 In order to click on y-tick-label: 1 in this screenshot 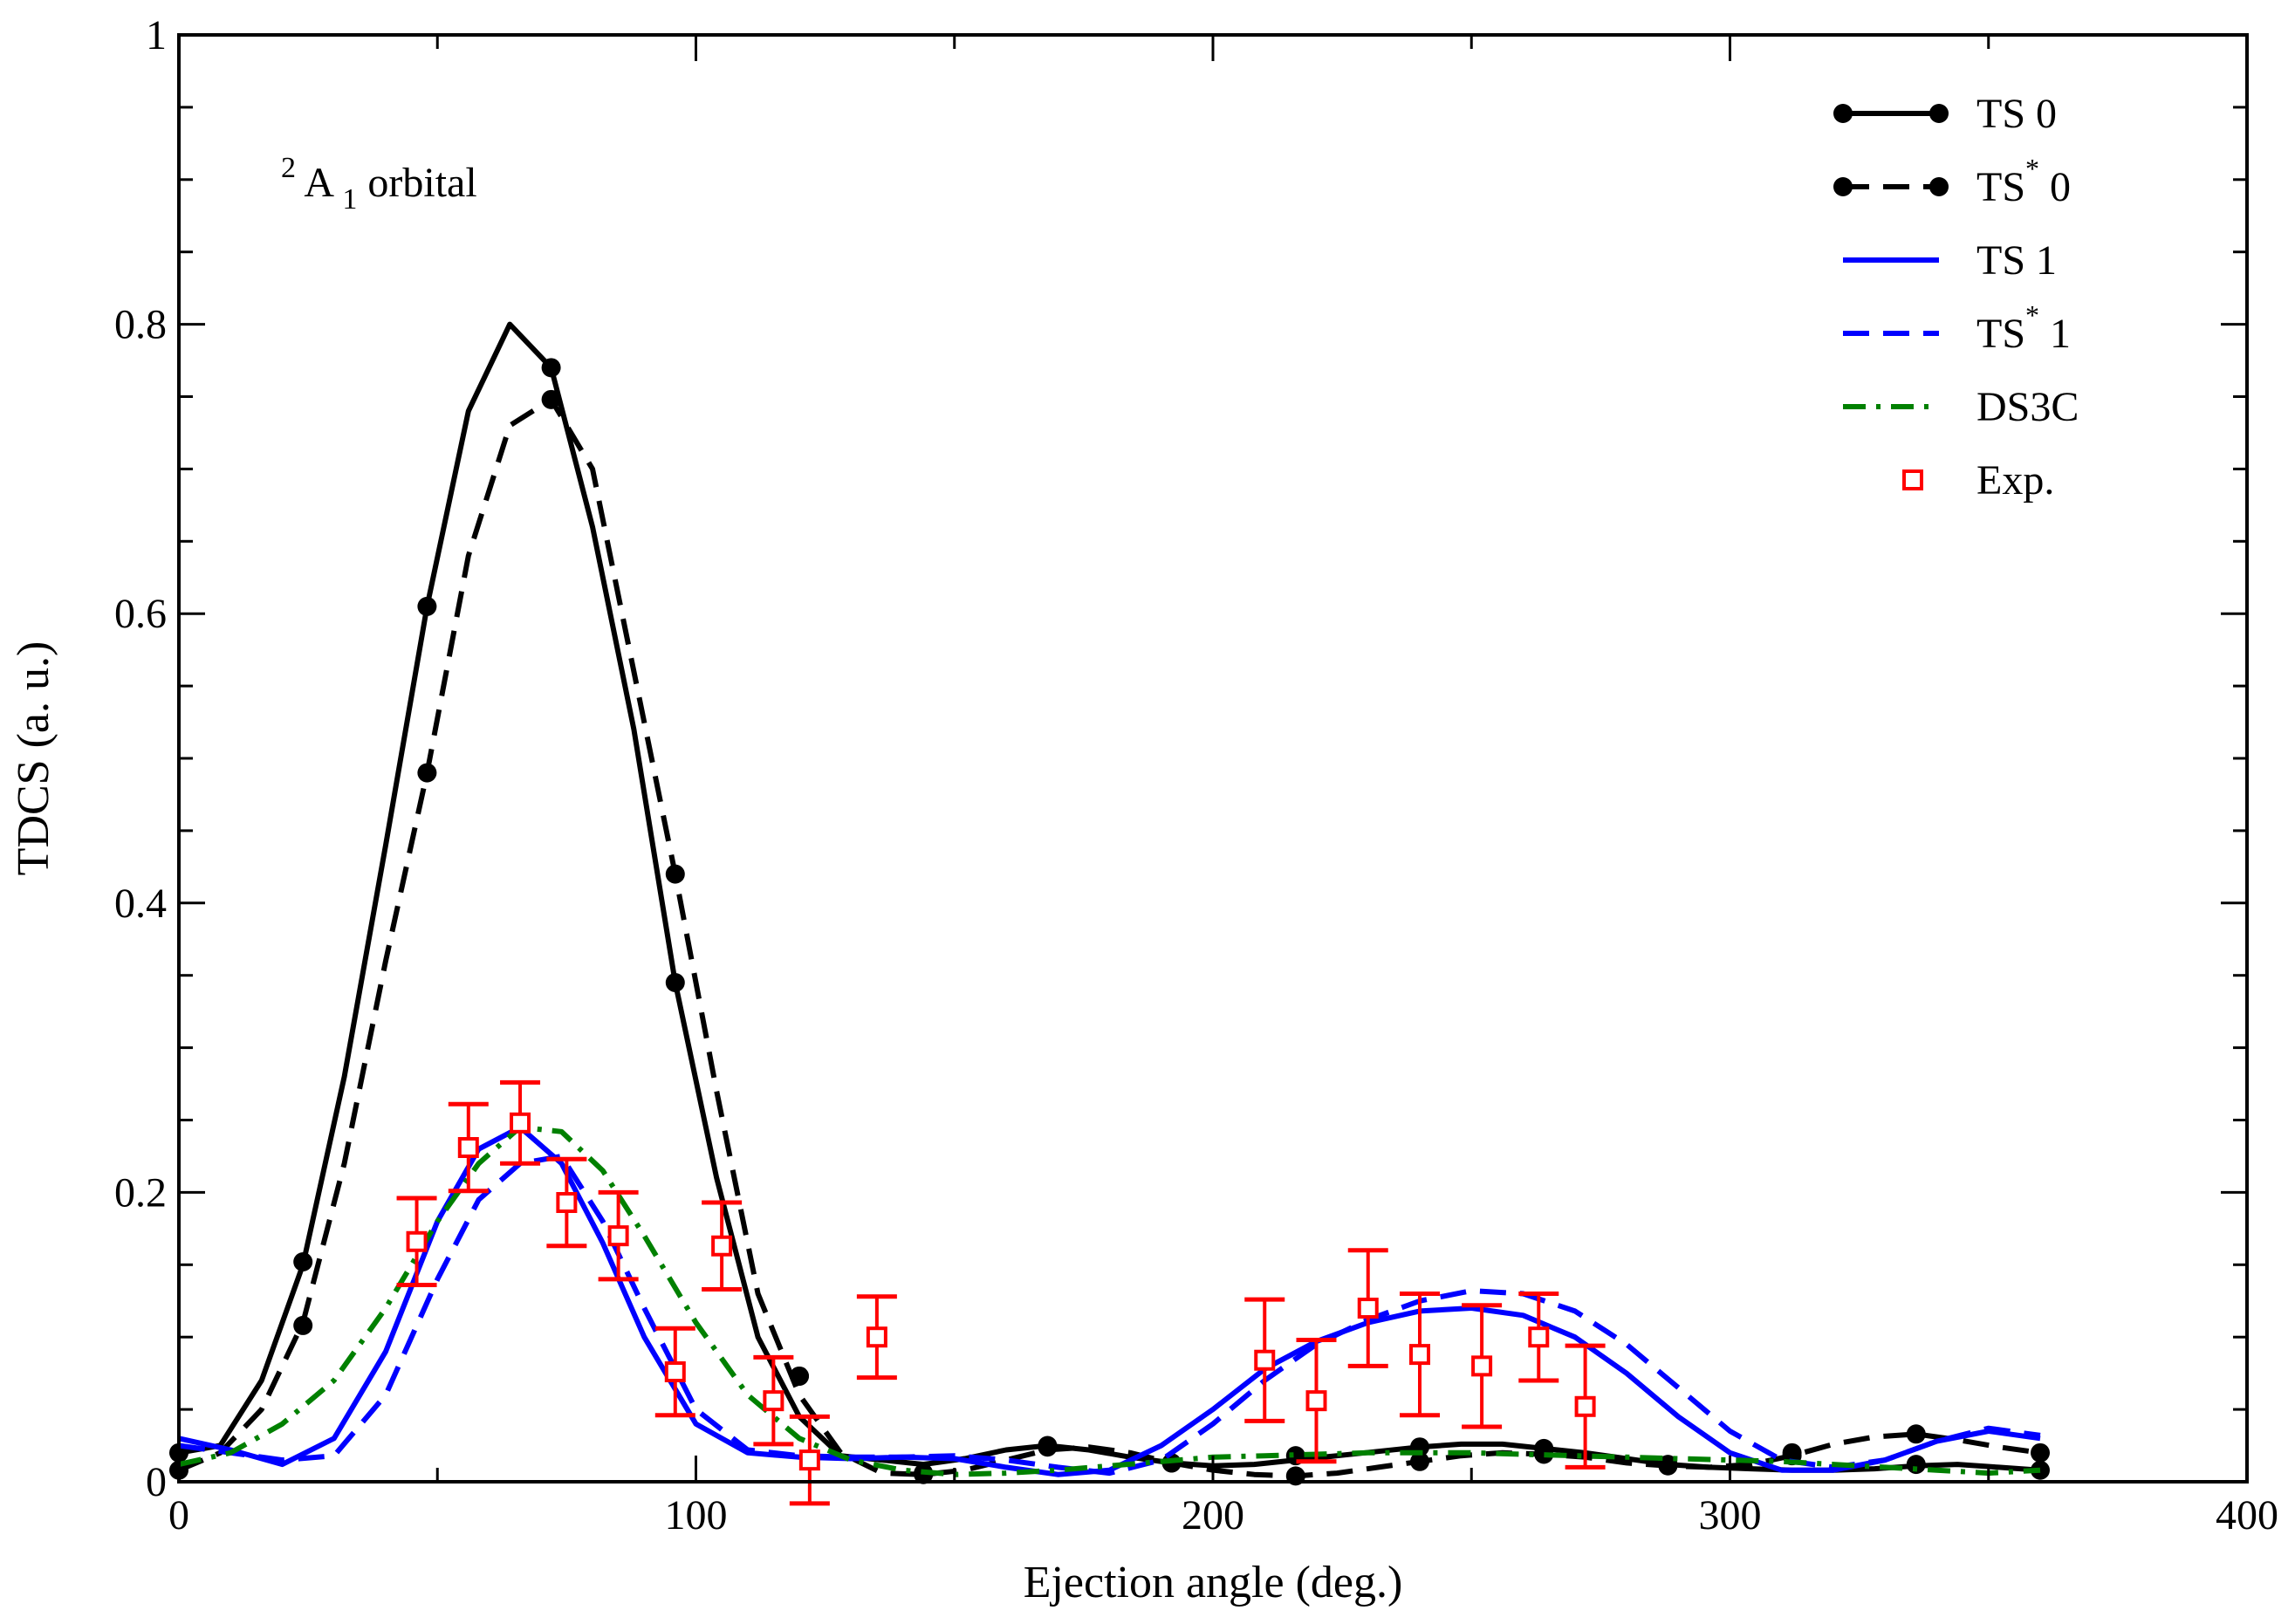, I will do `click(157, 35)`.